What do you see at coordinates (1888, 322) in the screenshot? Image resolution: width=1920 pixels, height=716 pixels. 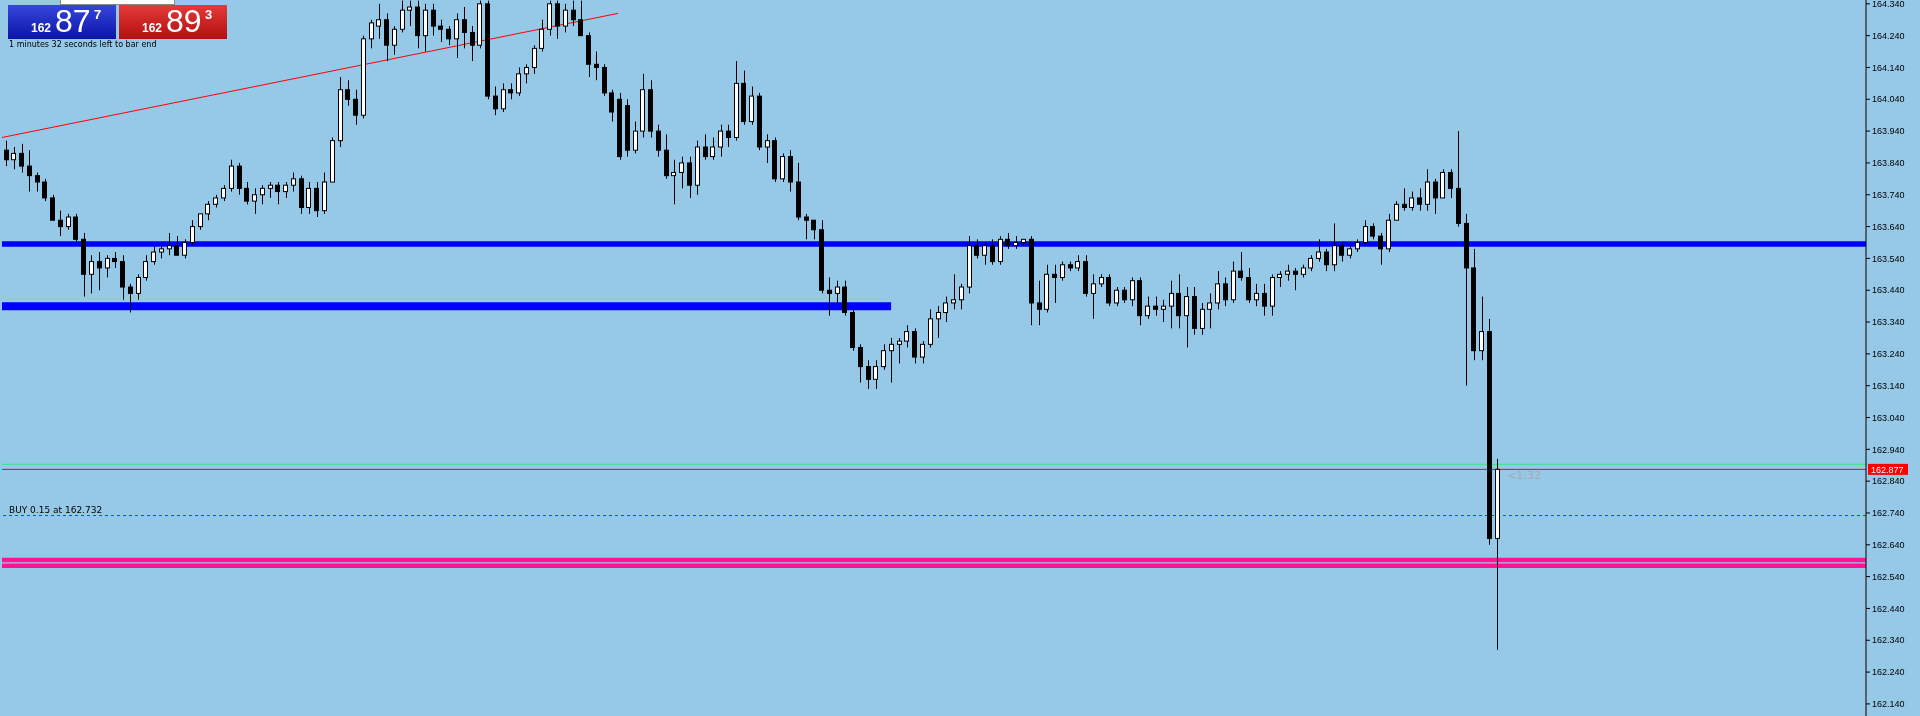 I see `y-tick-label: 163.340` at bounding box center [1888, 322].